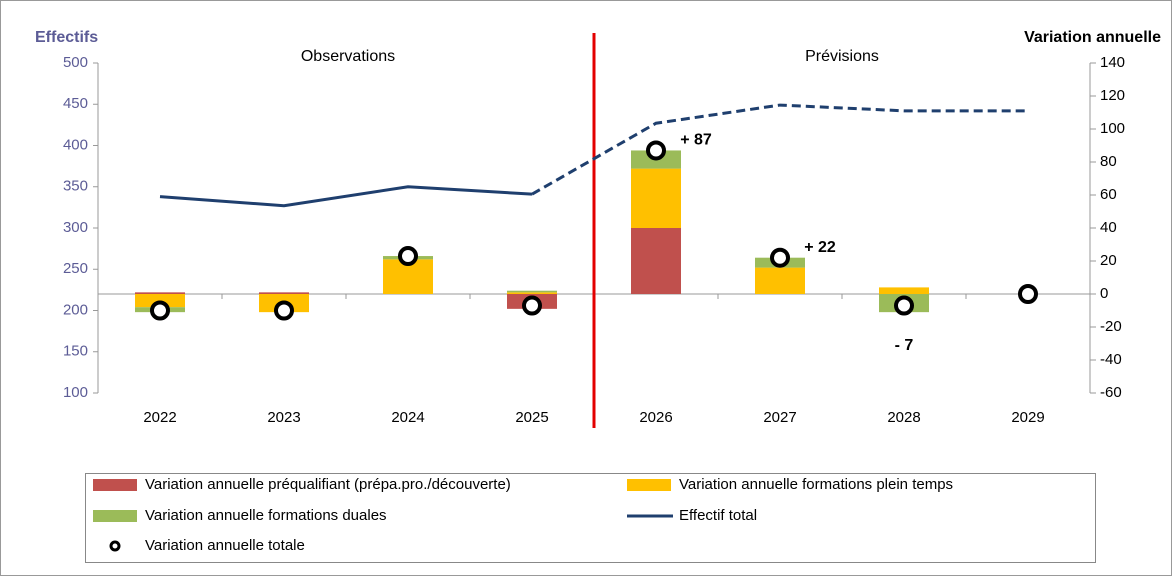 Image resolution: width=1172 pixels, height=576 pixels. Describe the element at coordinates (1112, 128) in the screenshot. I see `y2-tick-label: 100` at that location.